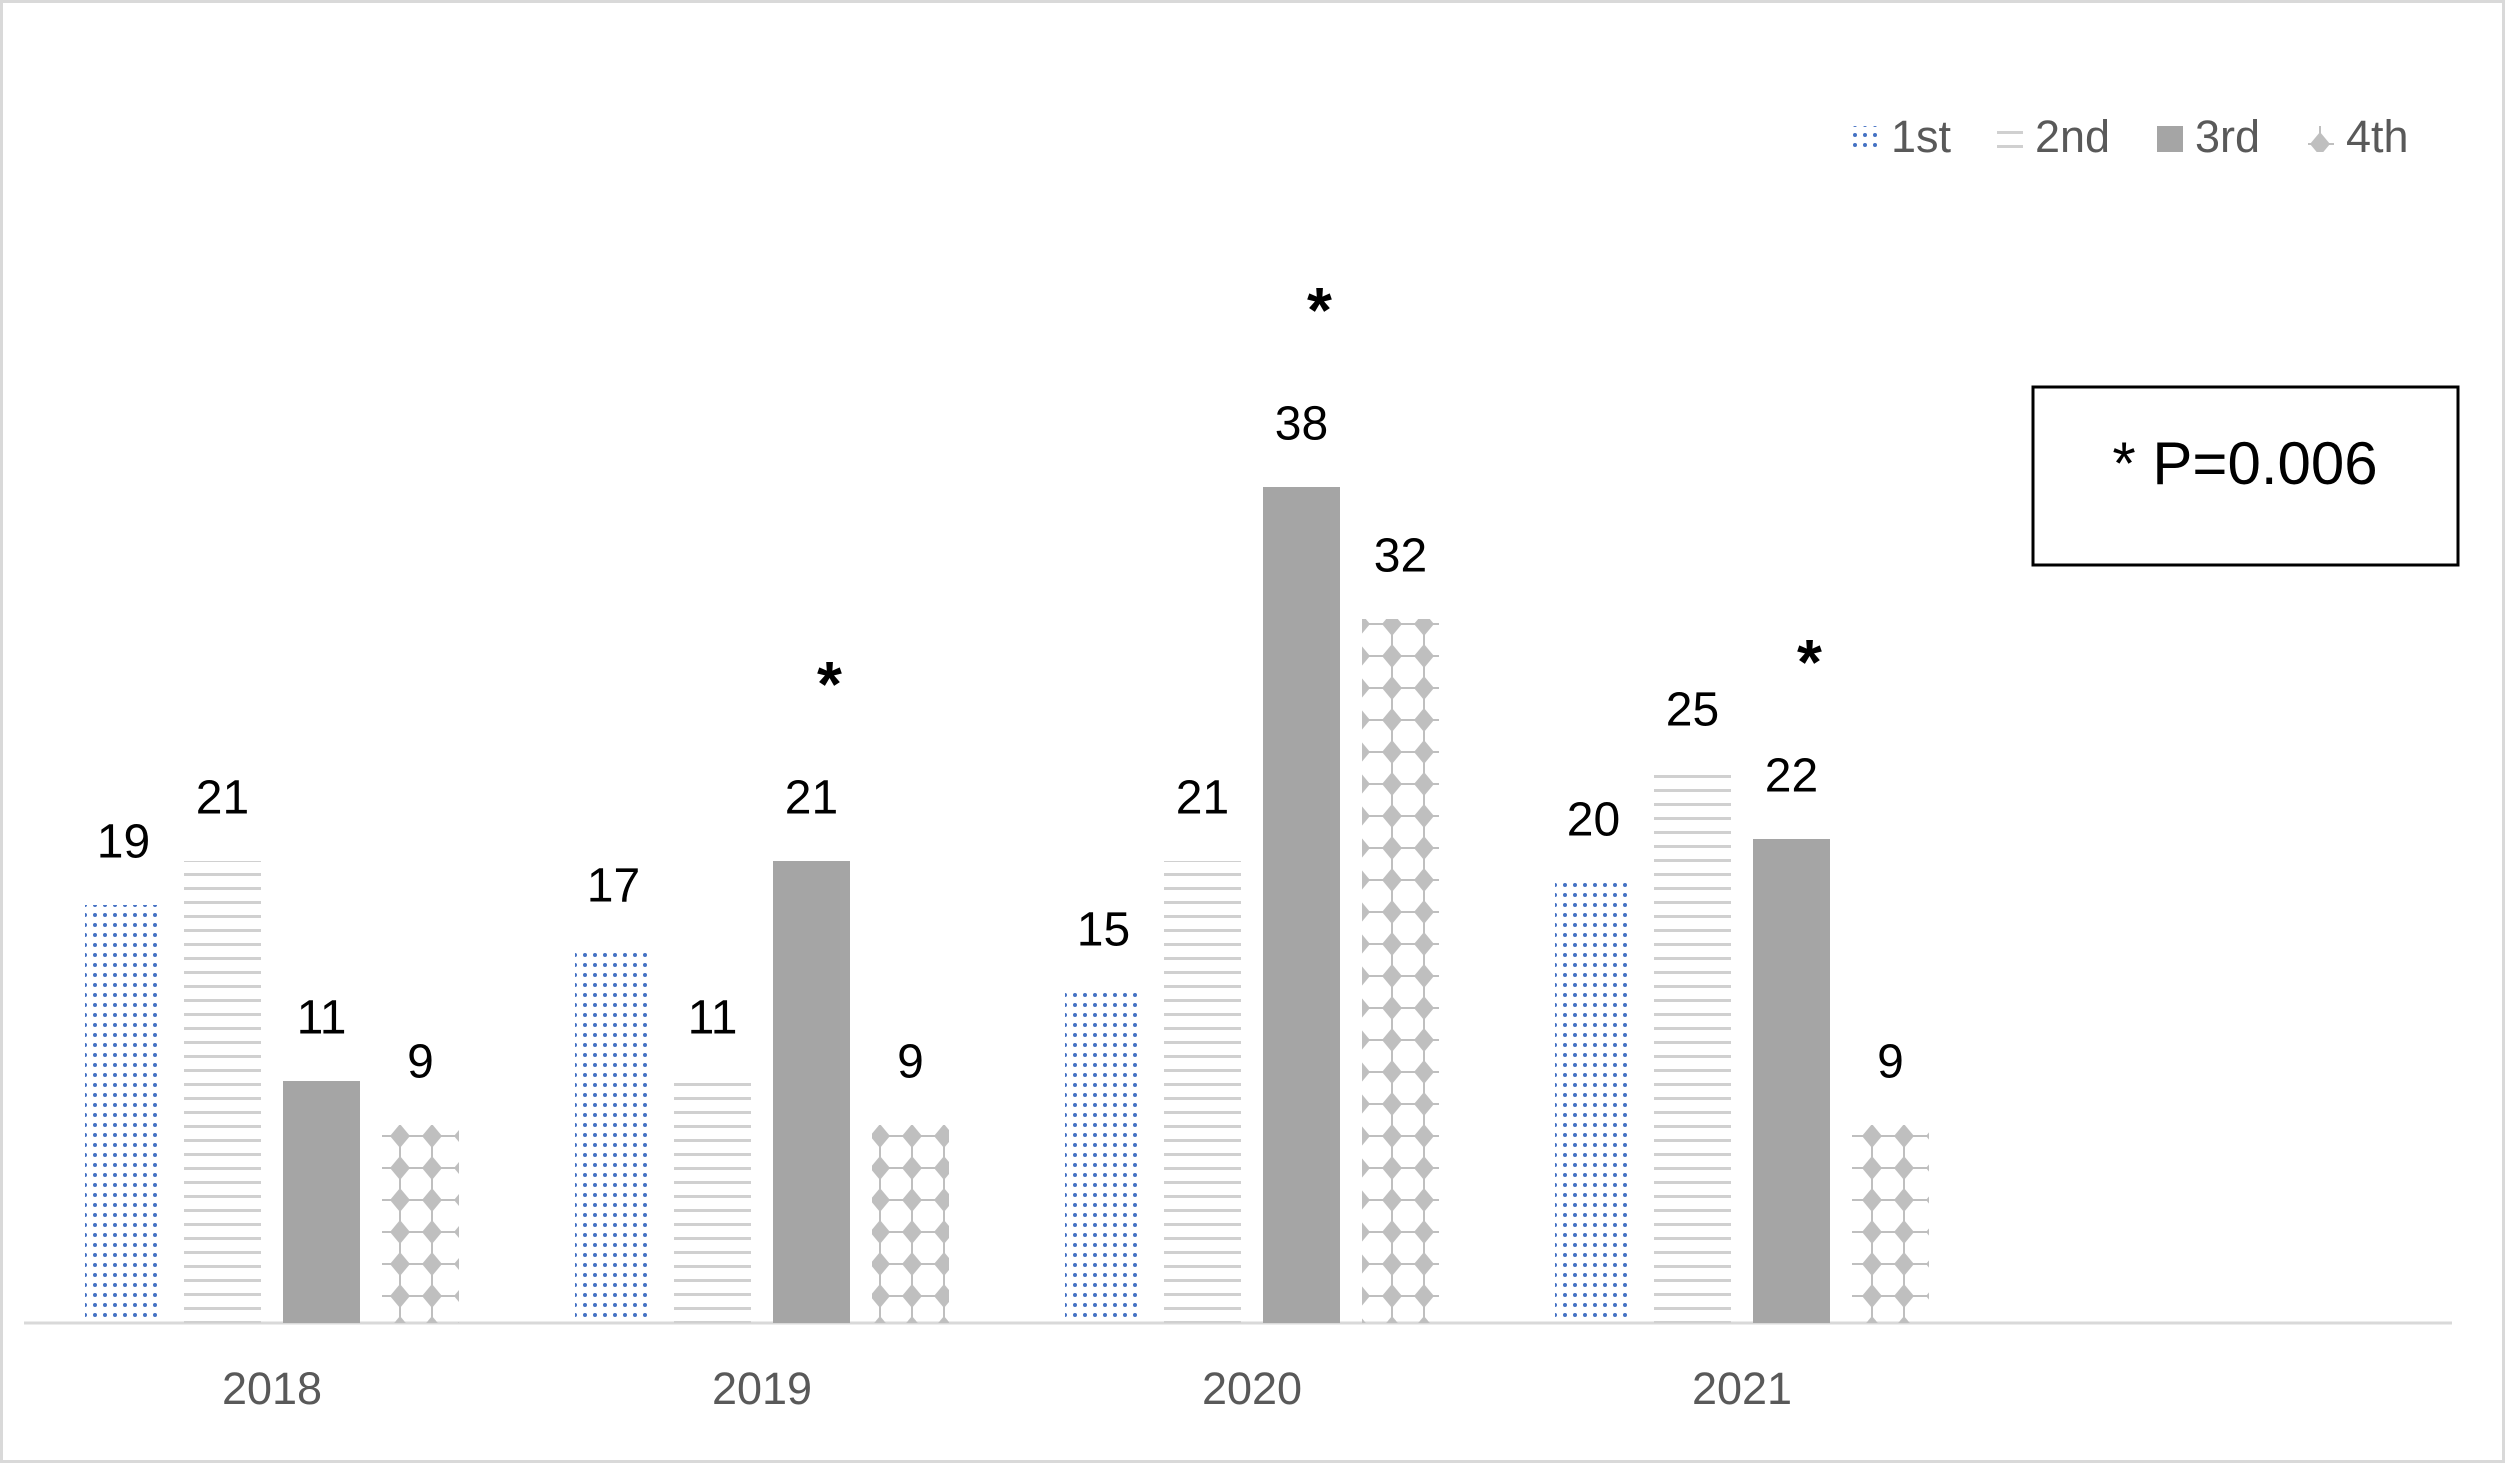 Image resolution: width=2505 pixels, height=1463 pixels. Describe the element at coordinates (2072, 136) in the screenshot. I see `legend-label: 2nd` at that location.